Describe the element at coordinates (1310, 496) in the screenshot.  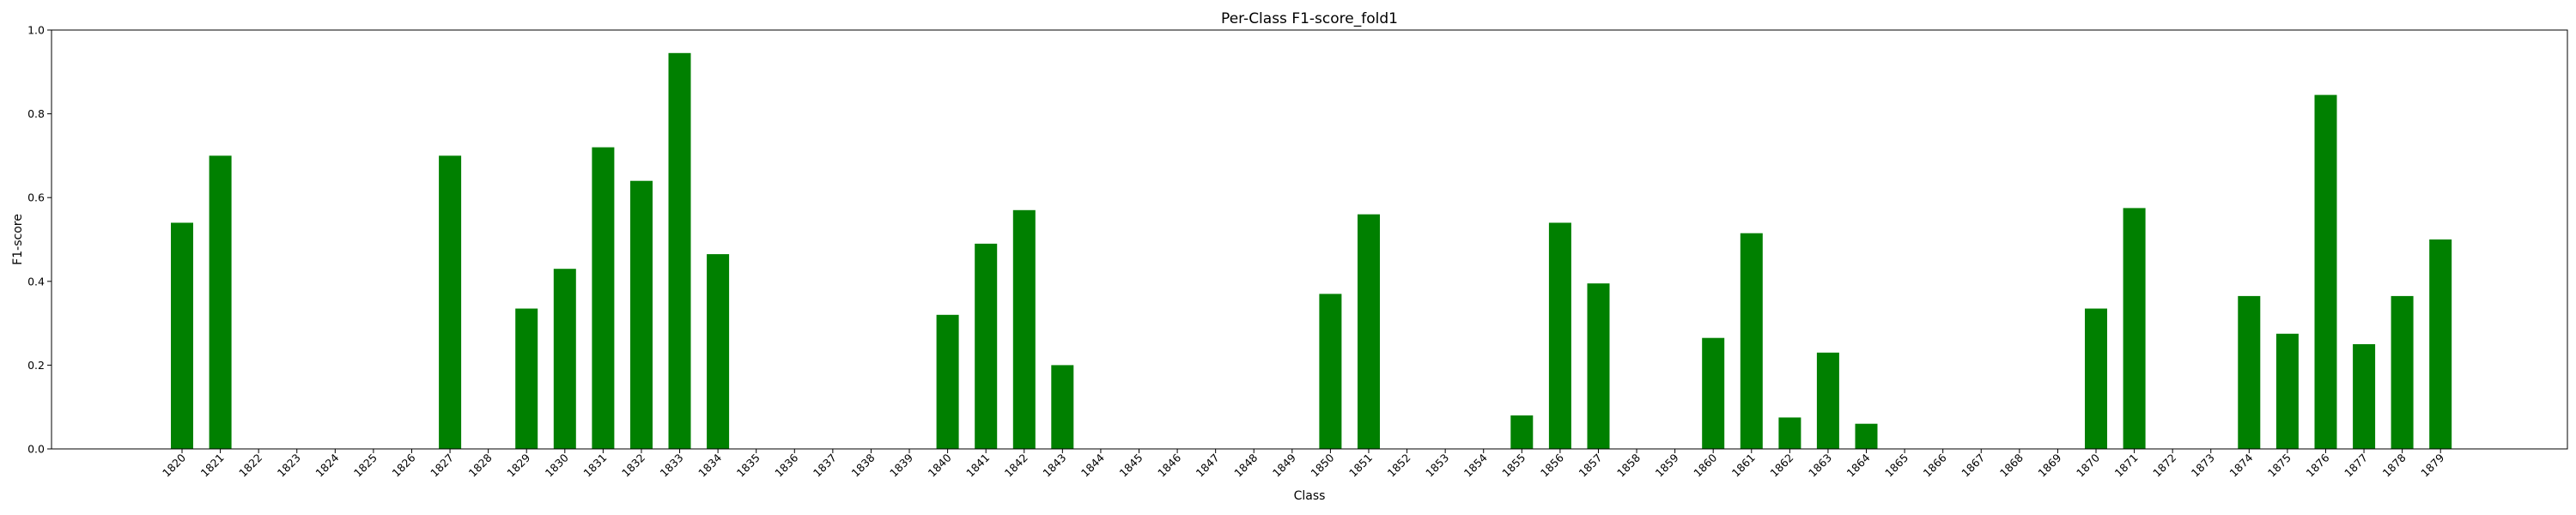
I see `x-axis-label: Class` at that location.